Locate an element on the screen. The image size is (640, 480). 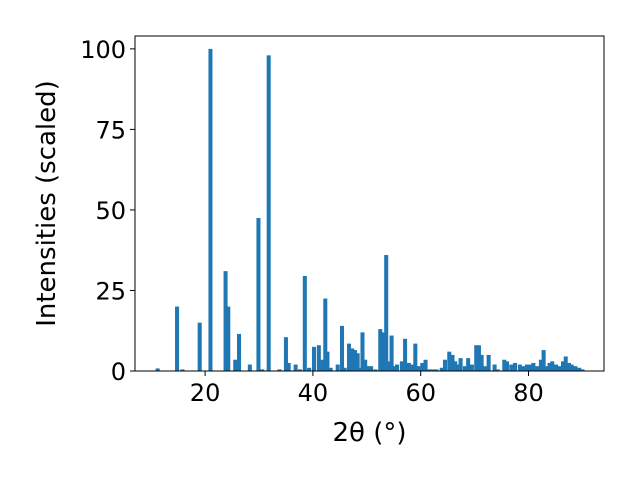
y-tick-label: 75 is located at coordinates (110, 130).